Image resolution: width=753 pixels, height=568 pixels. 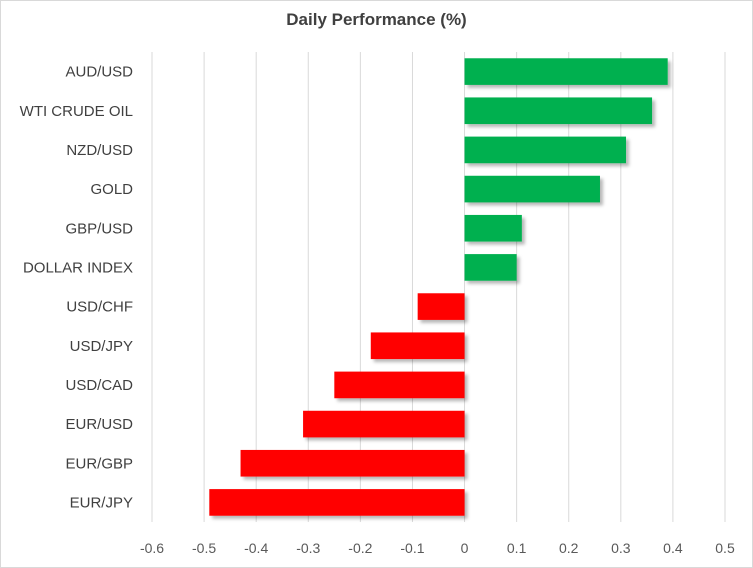 What do you see at coordinates (545, 150) in the screenshot?
I see `bar-nzd-usd` at bounding box center [545, 150].